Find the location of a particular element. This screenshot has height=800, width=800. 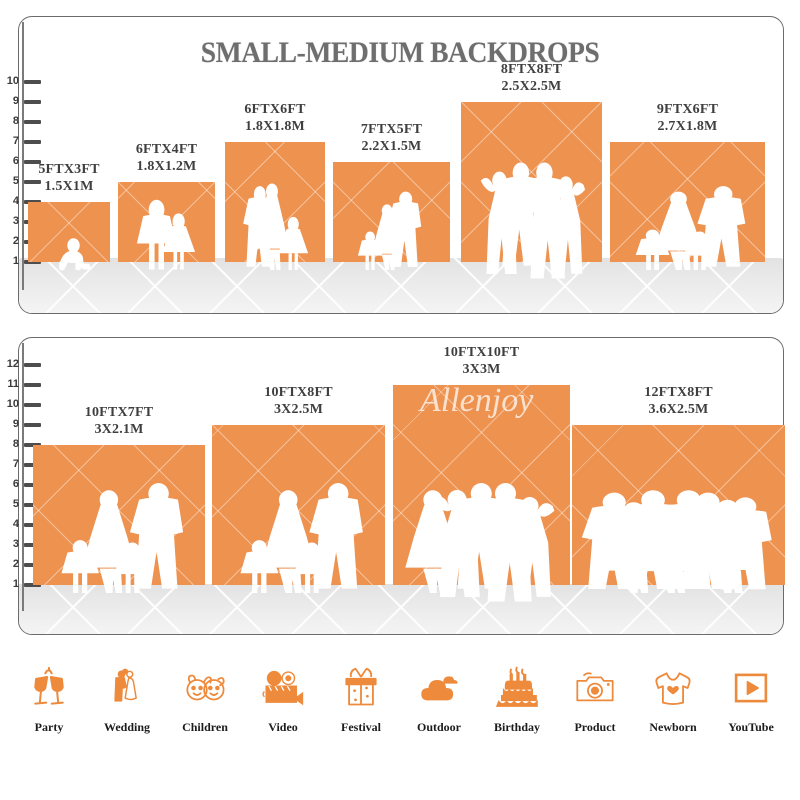

use-case-icon-strip: Party Wedding Children Video is located at coordinates (400, 710).